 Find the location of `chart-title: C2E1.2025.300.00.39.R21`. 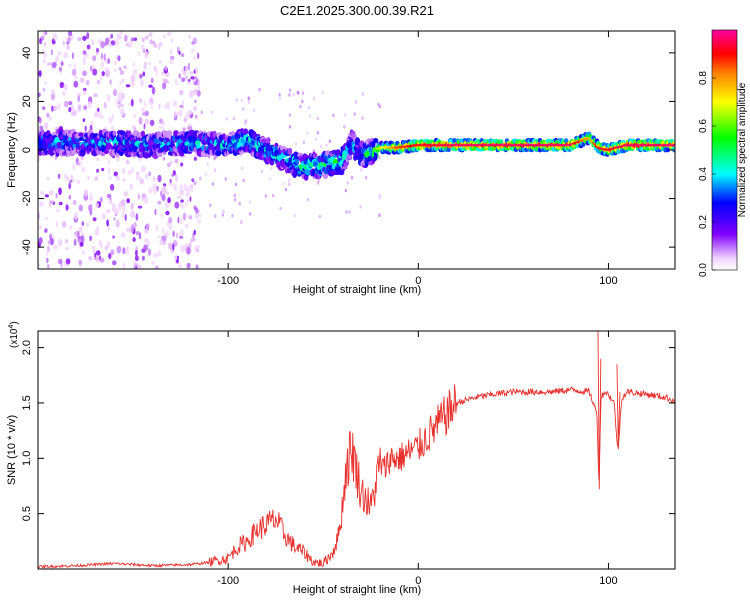

chart-title: C2E1.2025.300.00.39.R21 is located at coordinates (357, 10).